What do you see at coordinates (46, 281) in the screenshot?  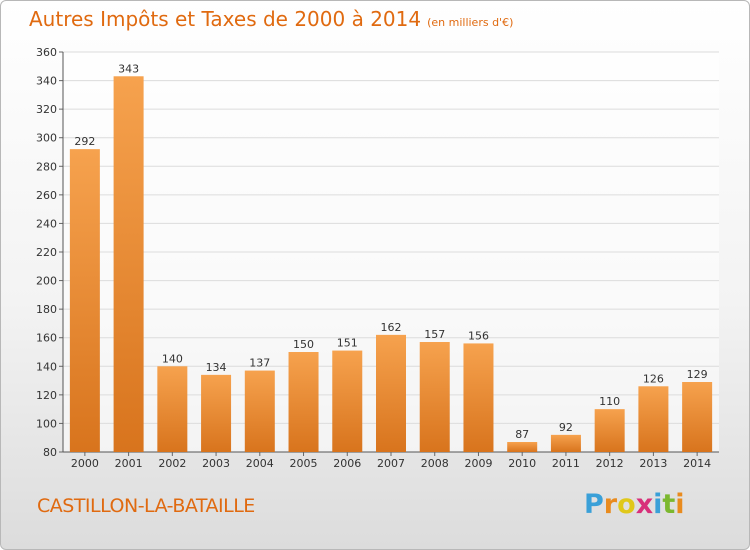 I see `y-tick-label: 200` at bounding box center [46, 281].